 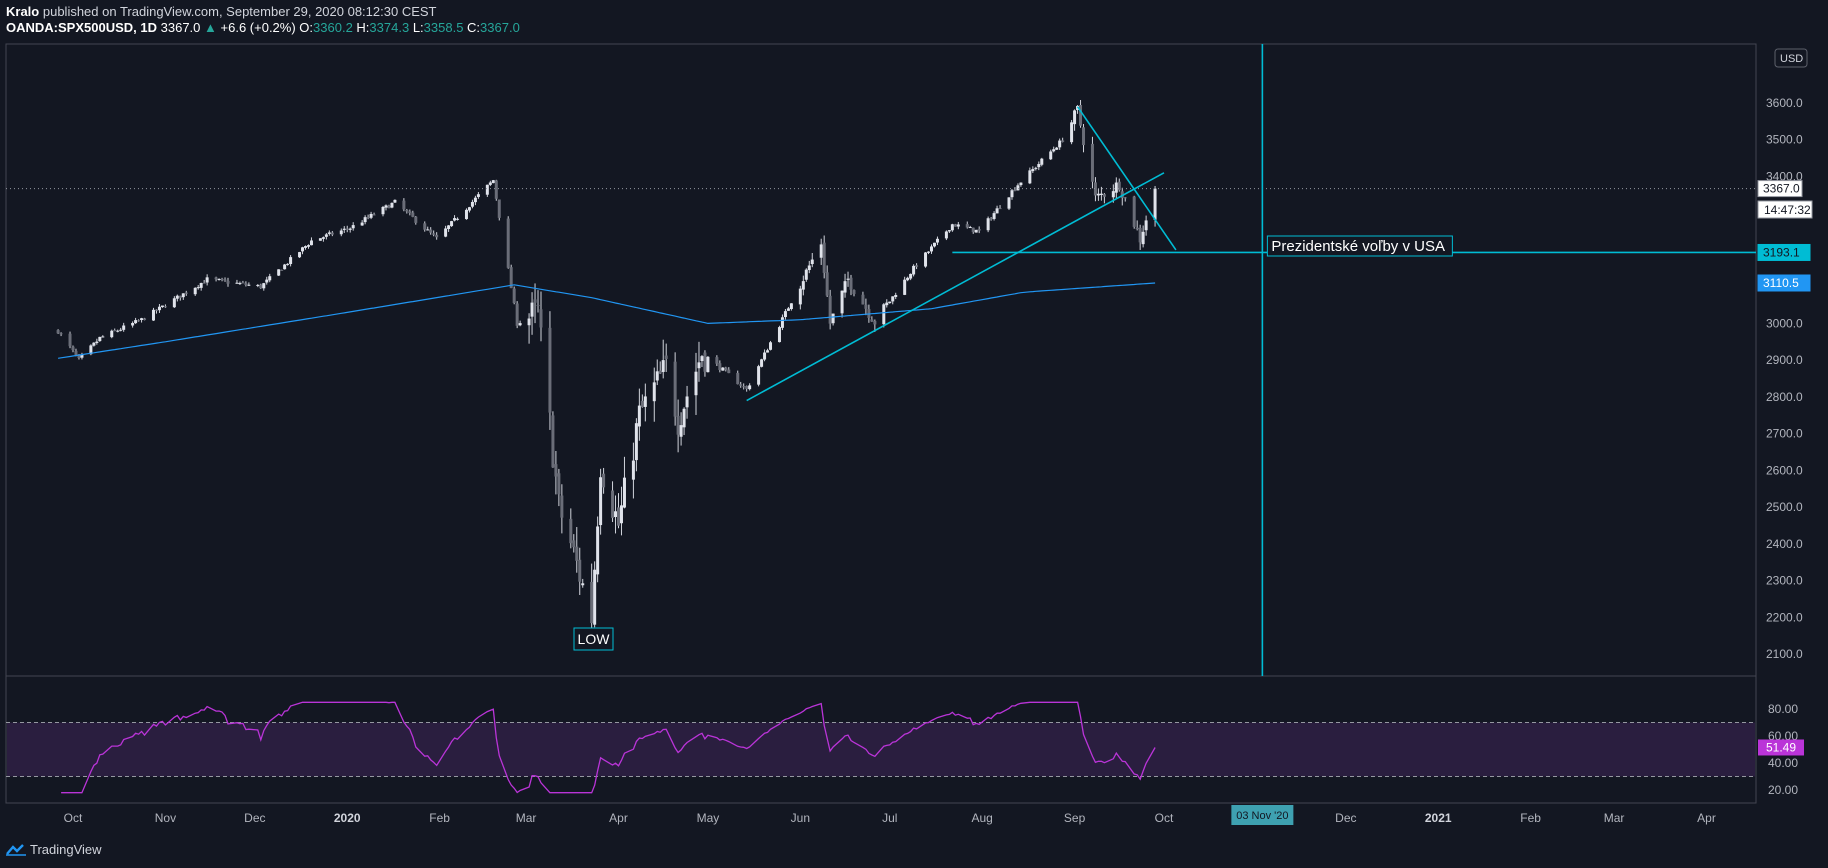 I want to click on low-value: 3358.5, so click(x=443, y=27).